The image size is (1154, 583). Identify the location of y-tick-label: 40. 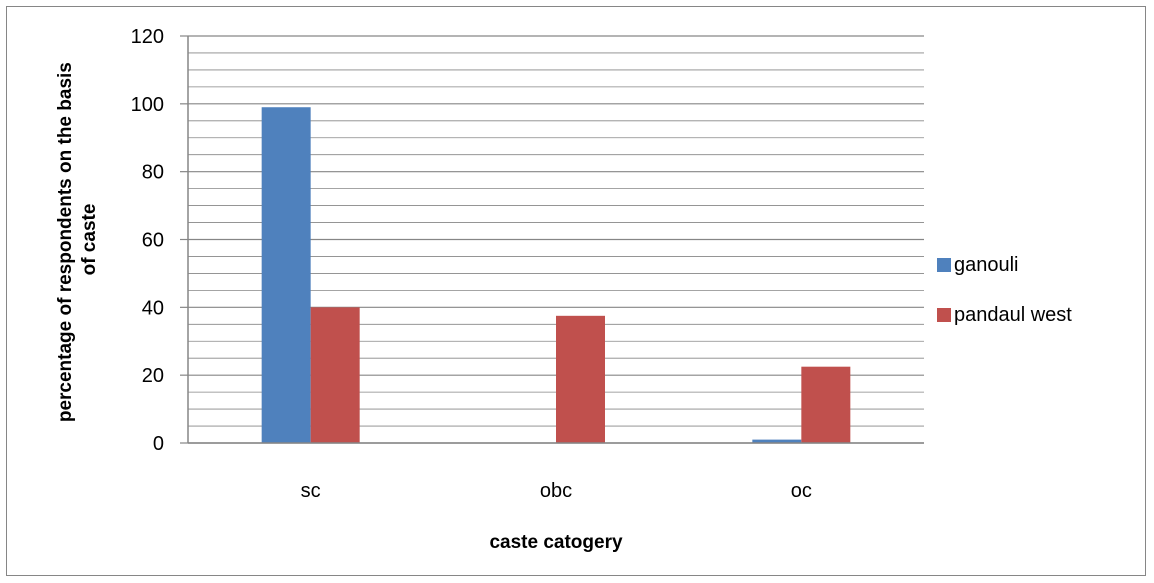
(153, 308).